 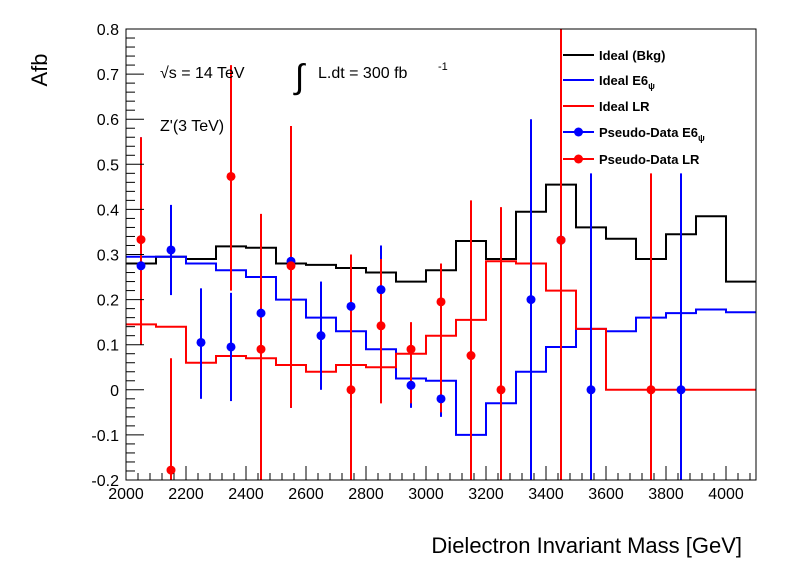 I want to click on y-tick-label: 0.8, so click(x=108, y=30).